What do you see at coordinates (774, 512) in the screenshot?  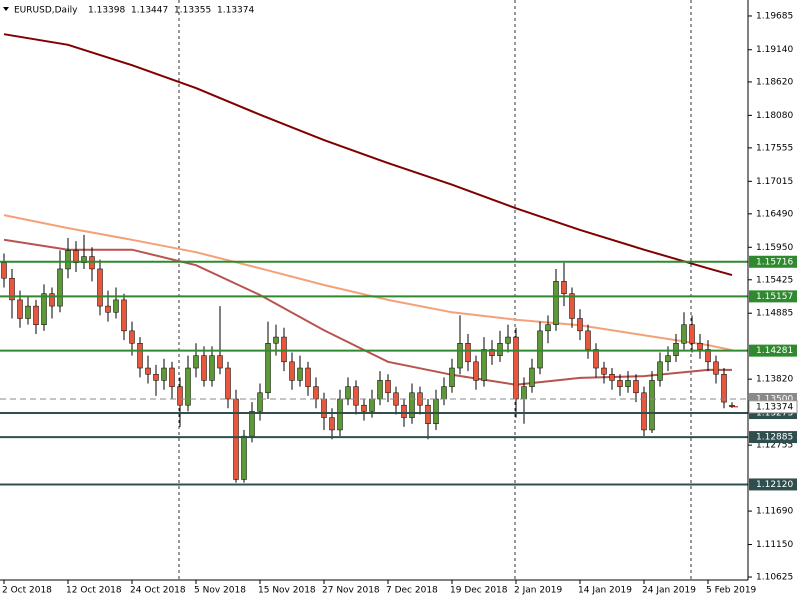 I see `y-tick-label: 1.11690` at bounding box center [774, 512].